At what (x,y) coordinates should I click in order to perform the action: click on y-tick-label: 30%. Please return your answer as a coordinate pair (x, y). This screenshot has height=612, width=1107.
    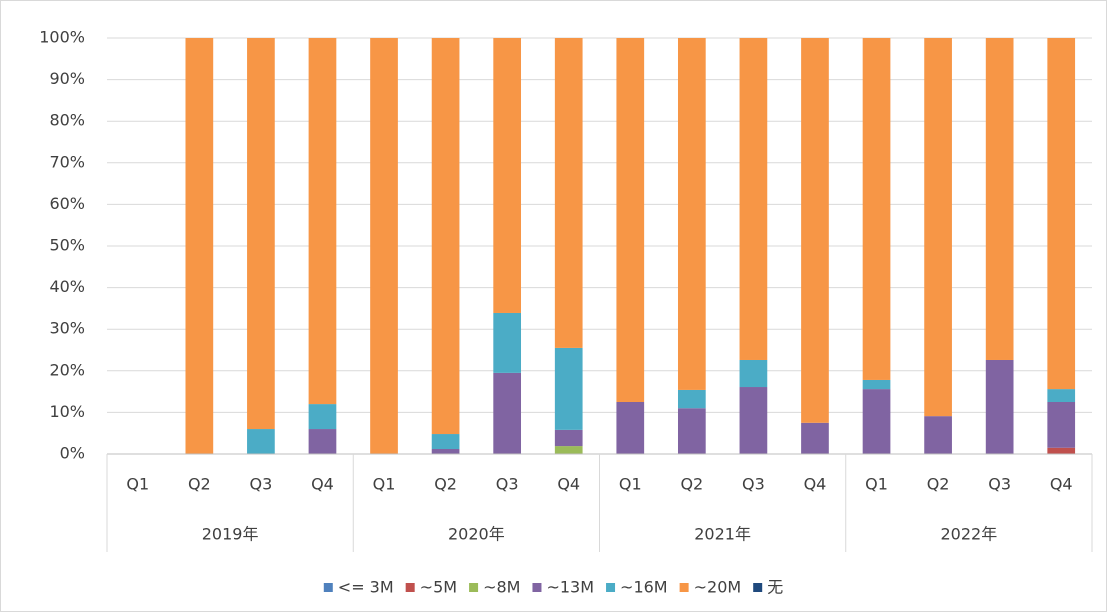
    Looking at the image, I should click on (67, 328).